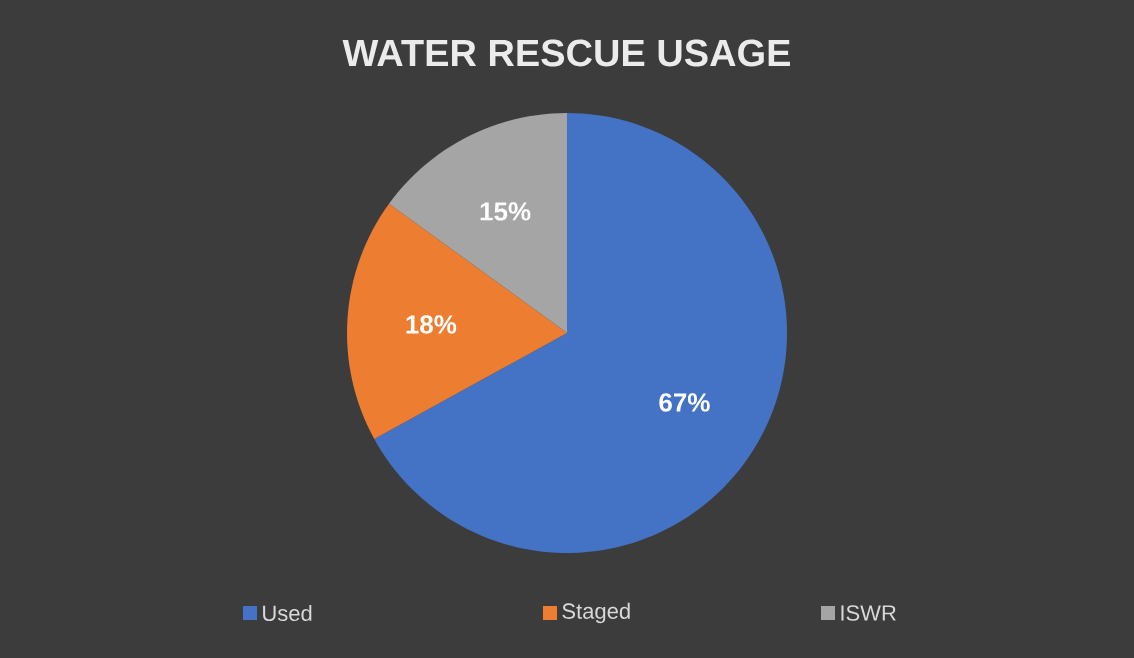  What do you see at coordinates (596, 613) in the screenshot?
I see `legend-label: Staged` at bounding box center [596, 613].